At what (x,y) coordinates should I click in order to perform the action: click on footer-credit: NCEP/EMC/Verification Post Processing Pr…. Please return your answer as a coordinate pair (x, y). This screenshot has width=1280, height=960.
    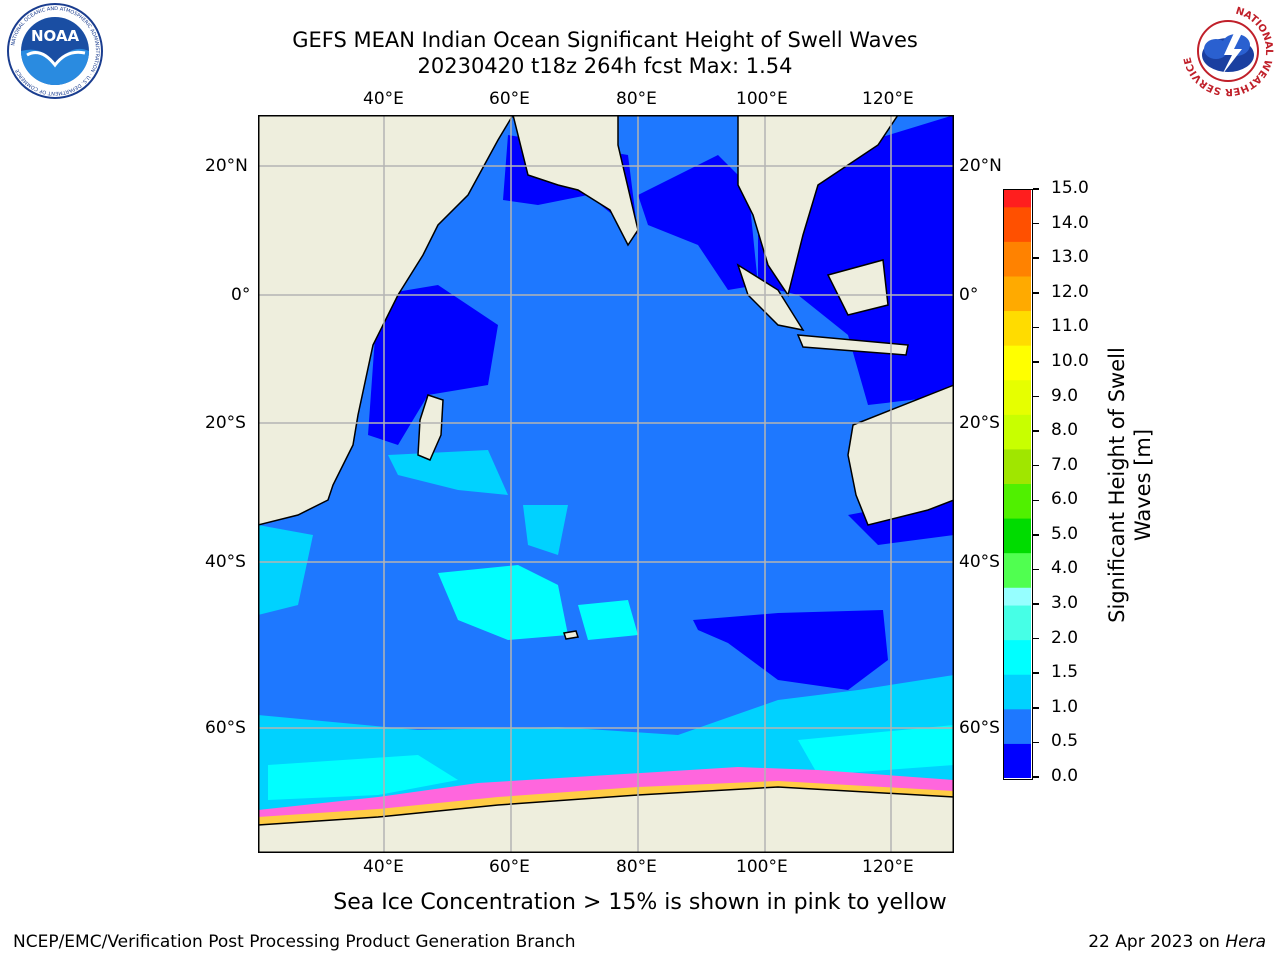
    Looking at the image, I should click on (294, 942).